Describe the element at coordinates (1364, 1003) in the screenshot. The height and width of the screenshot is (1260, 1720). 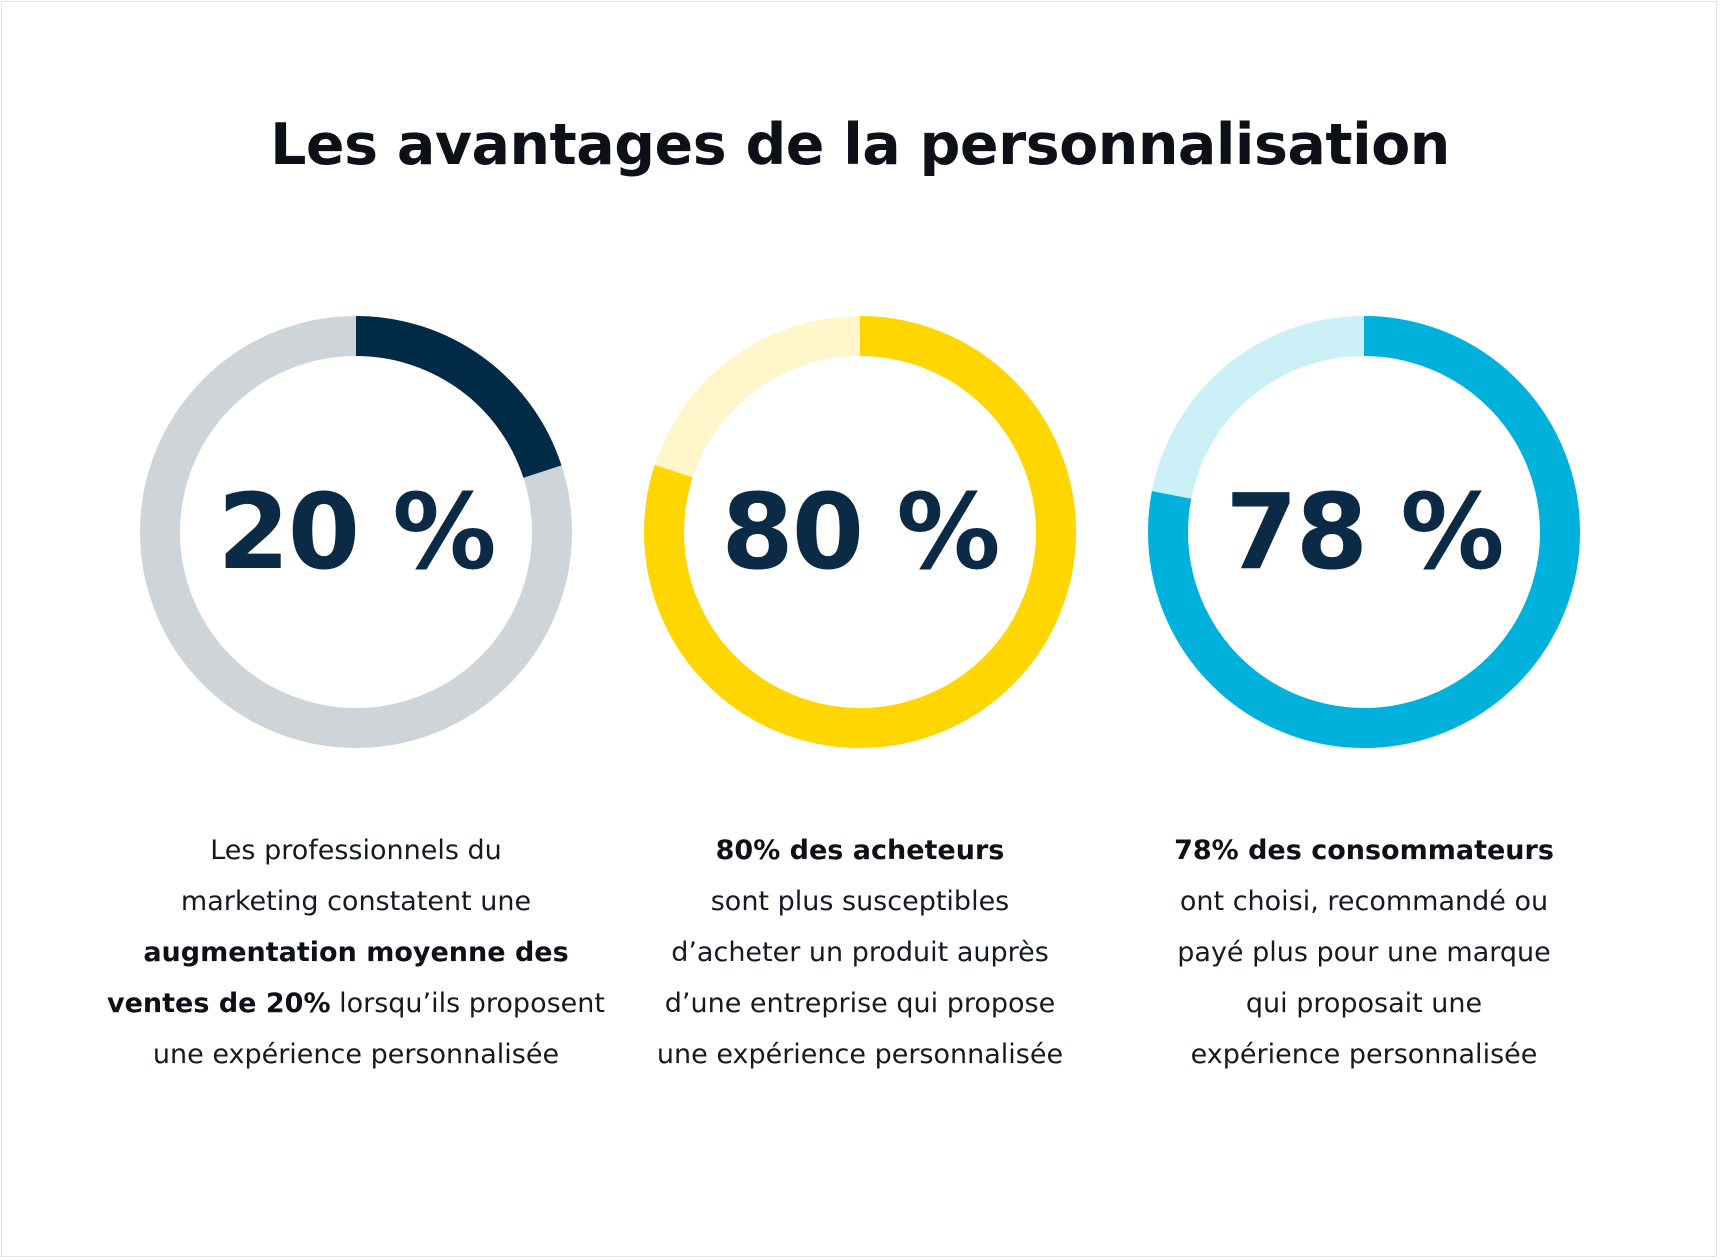
I see `desc-3-line-4: qui proposait une` at that location.